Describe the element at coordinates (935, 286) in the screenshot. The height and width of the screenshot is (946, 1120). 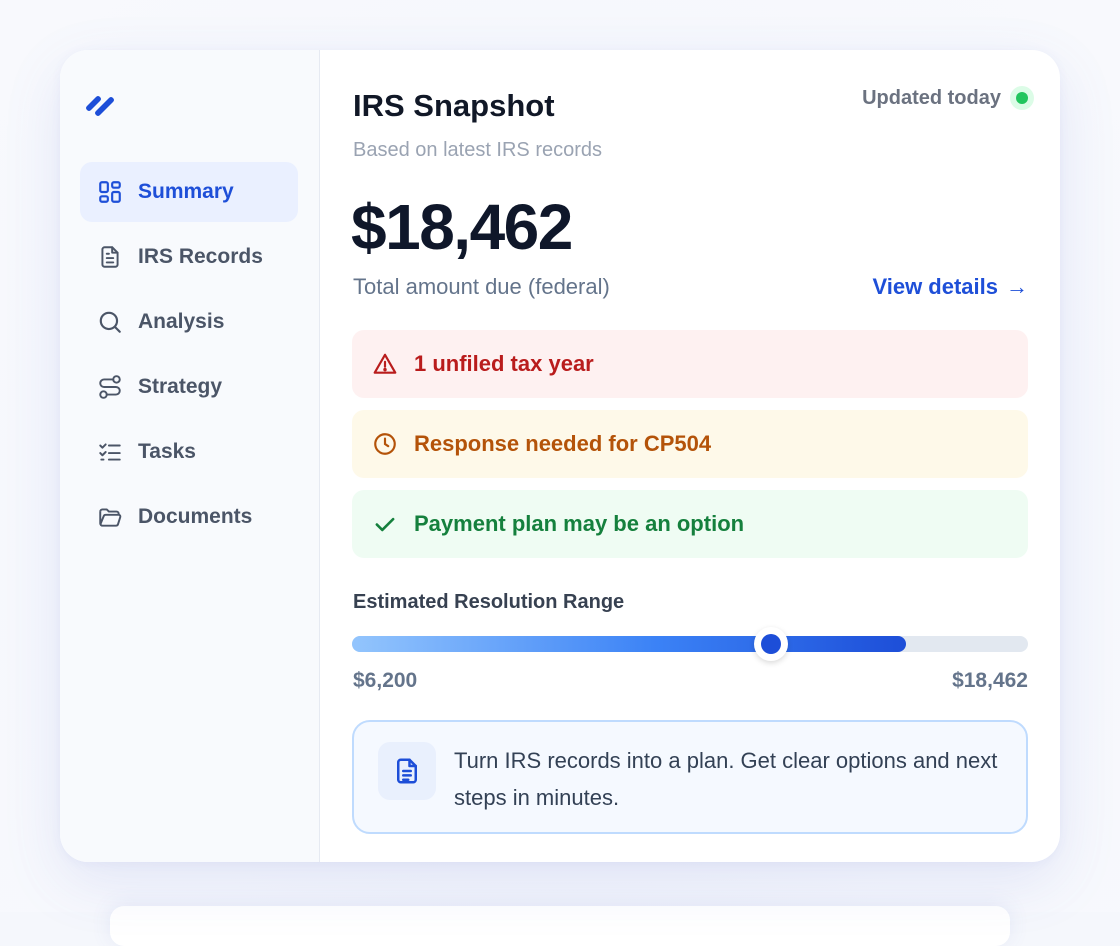
I see `view-details-label: View details` at that location.